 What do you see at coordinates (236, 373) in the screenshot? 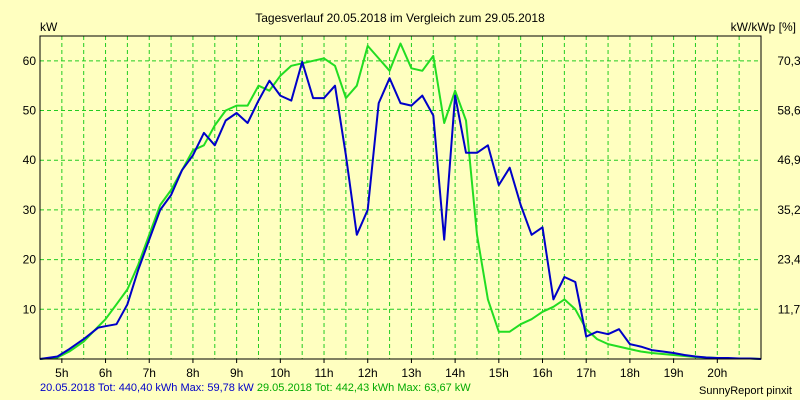
I see `x-tick-label: 9h` at bounding box center [236, 373].